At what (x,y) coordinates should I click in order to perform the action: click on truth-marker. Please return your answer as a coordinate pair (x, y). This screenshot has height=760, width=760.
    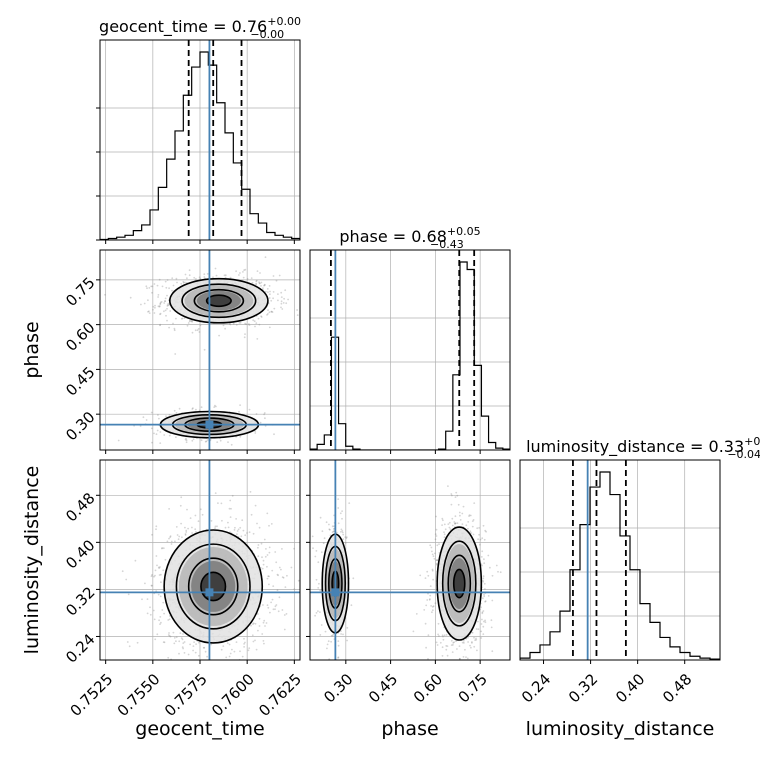
    Looking at the image, I should click on (335, 592).